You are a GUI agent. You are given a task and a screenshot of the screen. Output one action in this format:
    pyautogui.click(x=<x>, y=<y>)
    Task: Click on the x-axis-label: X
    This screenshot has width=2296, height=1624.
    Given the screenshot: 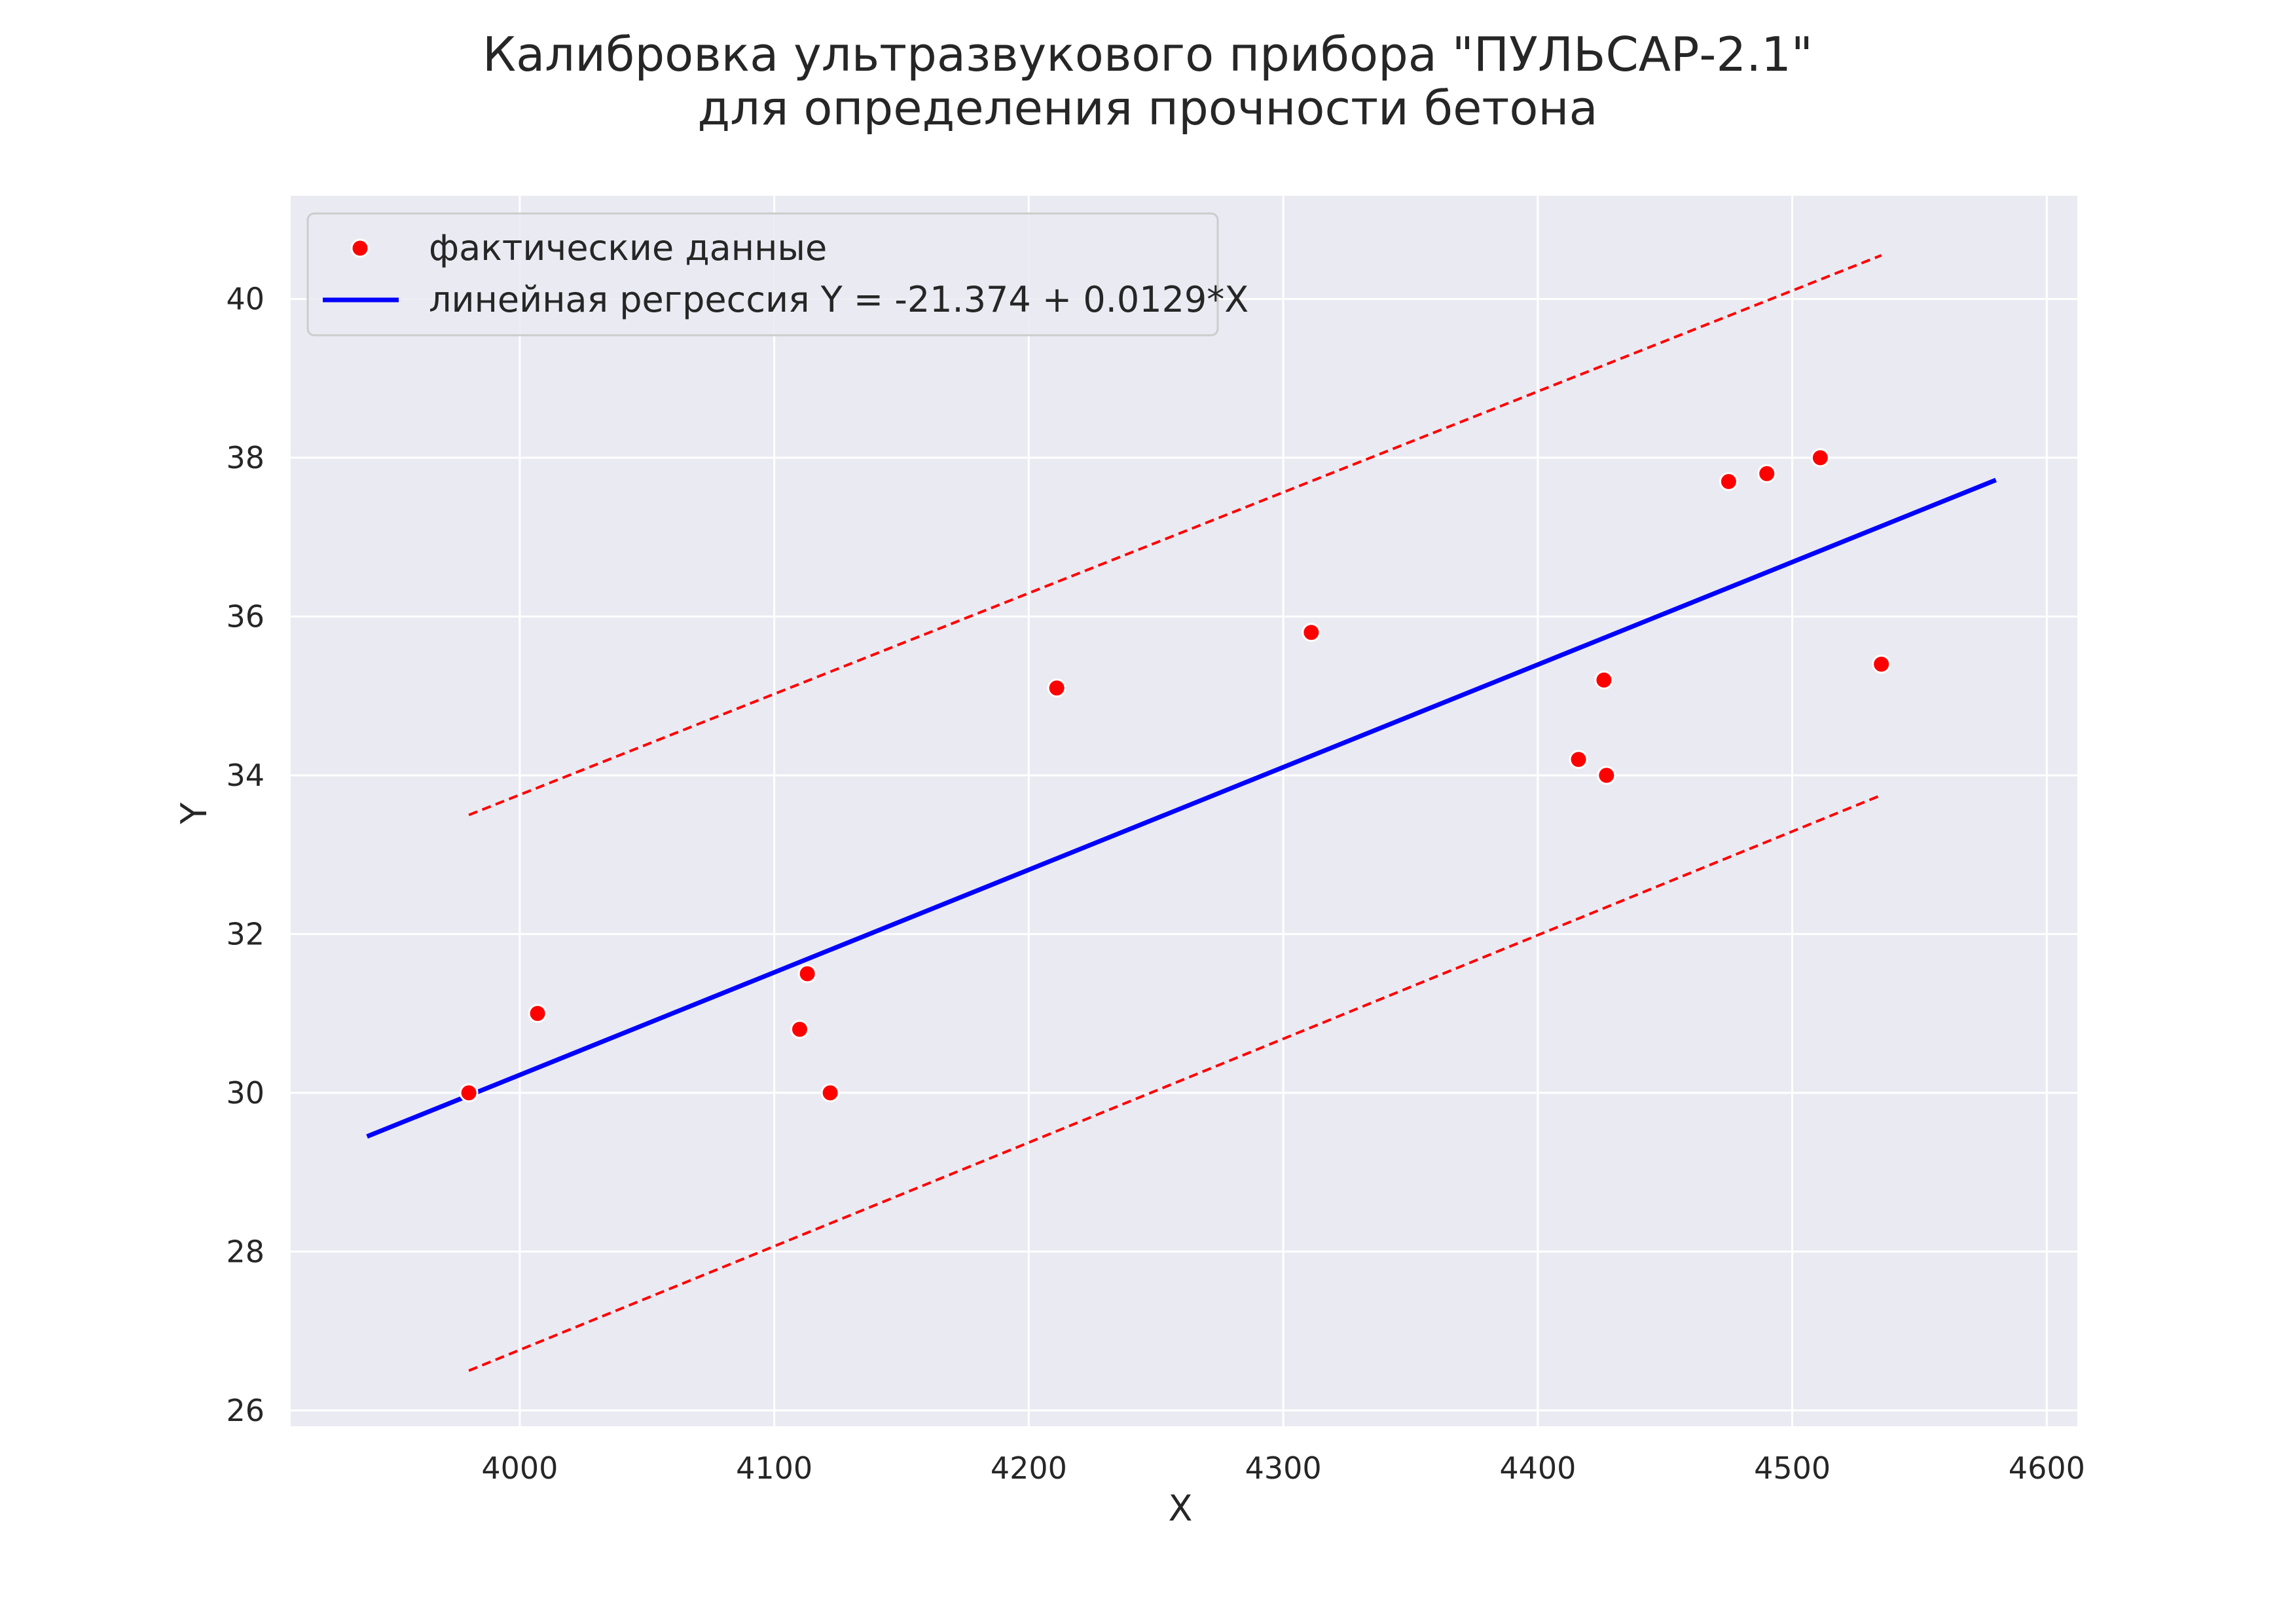 What is the action you would take?
    pyautogui.click(x=1181, y=1508)
    